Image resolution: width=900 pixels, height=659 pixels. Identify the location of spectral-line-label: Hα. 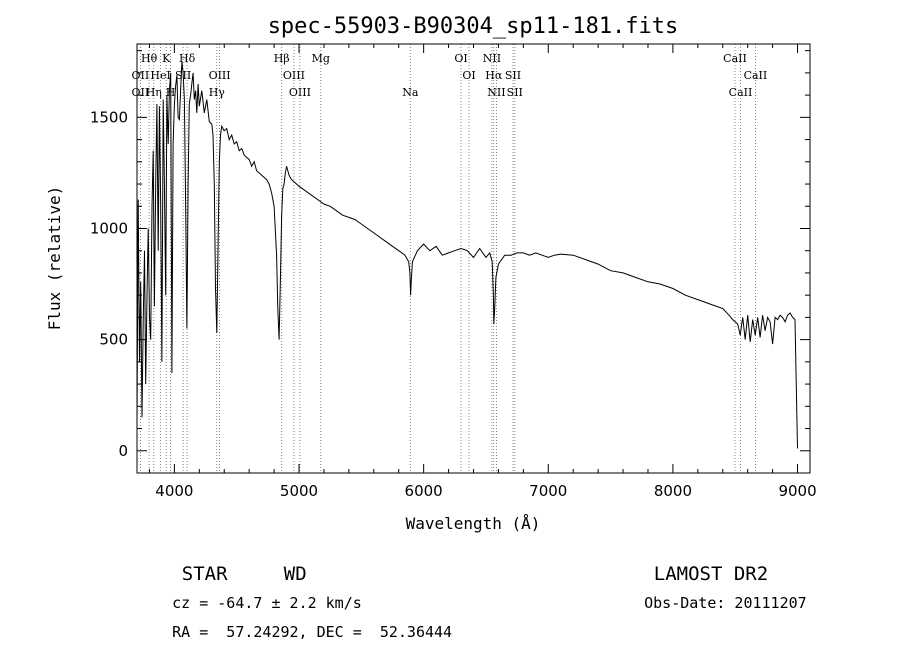
(494, 75).